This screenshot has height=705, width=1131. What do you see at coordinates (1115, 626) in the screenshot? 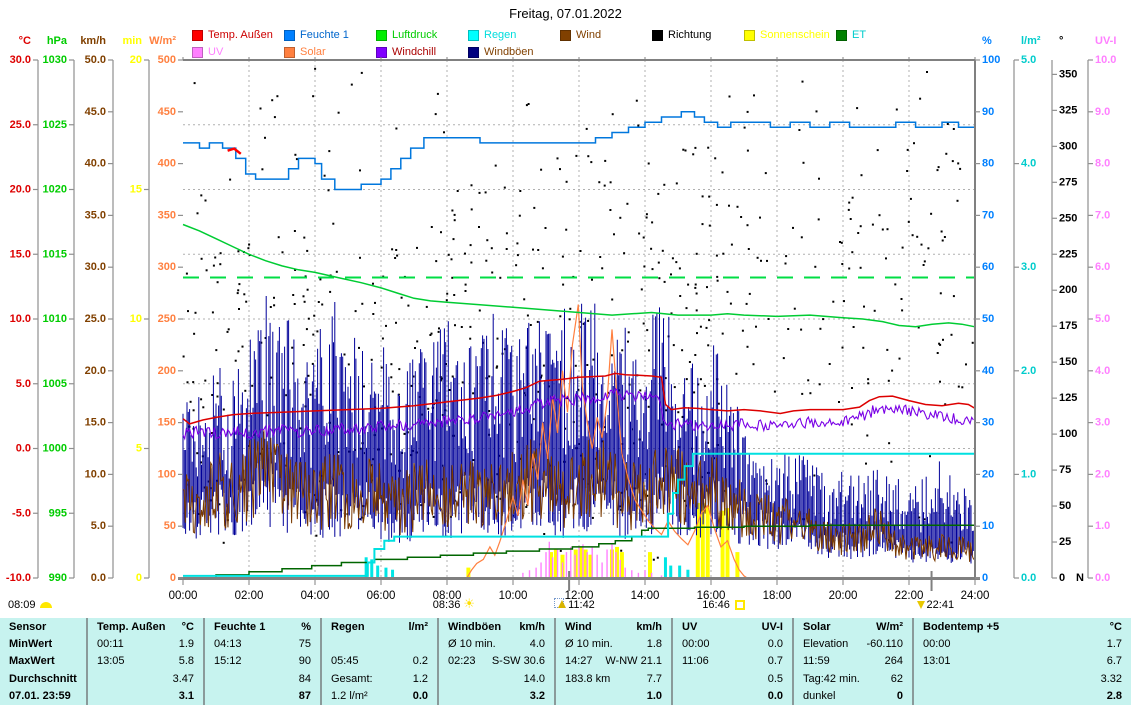
I see `cell-value: °C` at bounding box center [1115, 626].